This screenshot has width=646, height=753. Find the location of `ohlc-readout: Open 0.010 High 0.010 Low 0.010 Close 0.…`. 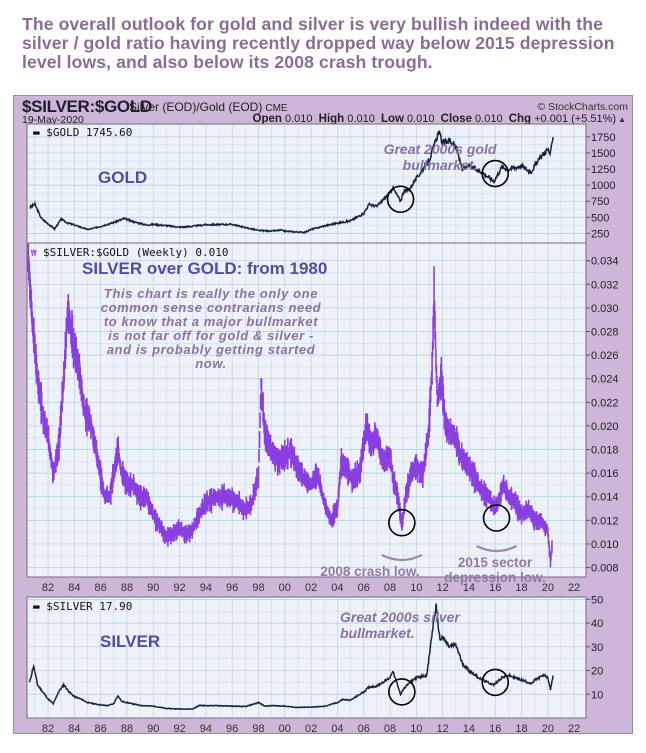

ohlc-readout: Open 0.010 High 0.010 Low 0.010 Close 0.… is located at coordinates (439, 119).